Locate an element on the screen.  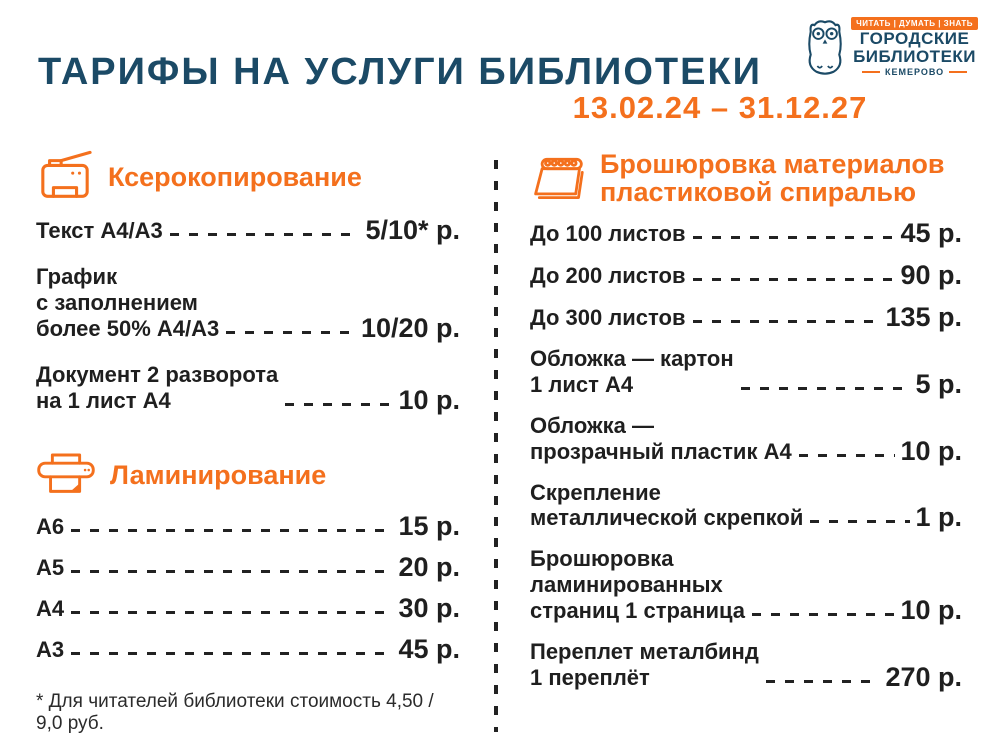
service-label: Текст А4/А3 is located at coordinates (99, 231).